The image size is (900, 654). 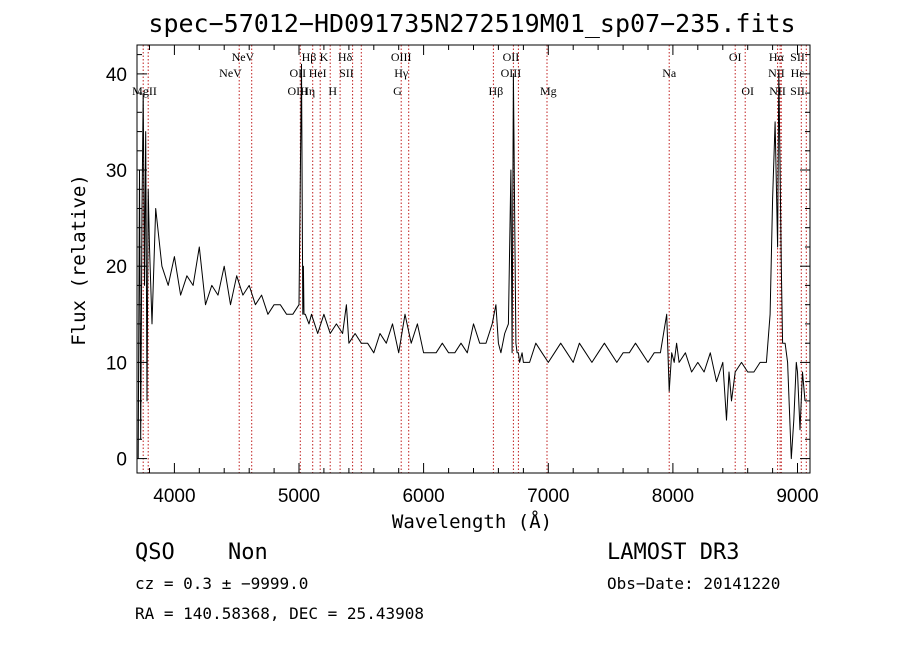 I want to click on y-tick-label: 40, so click(x=116, y=75).